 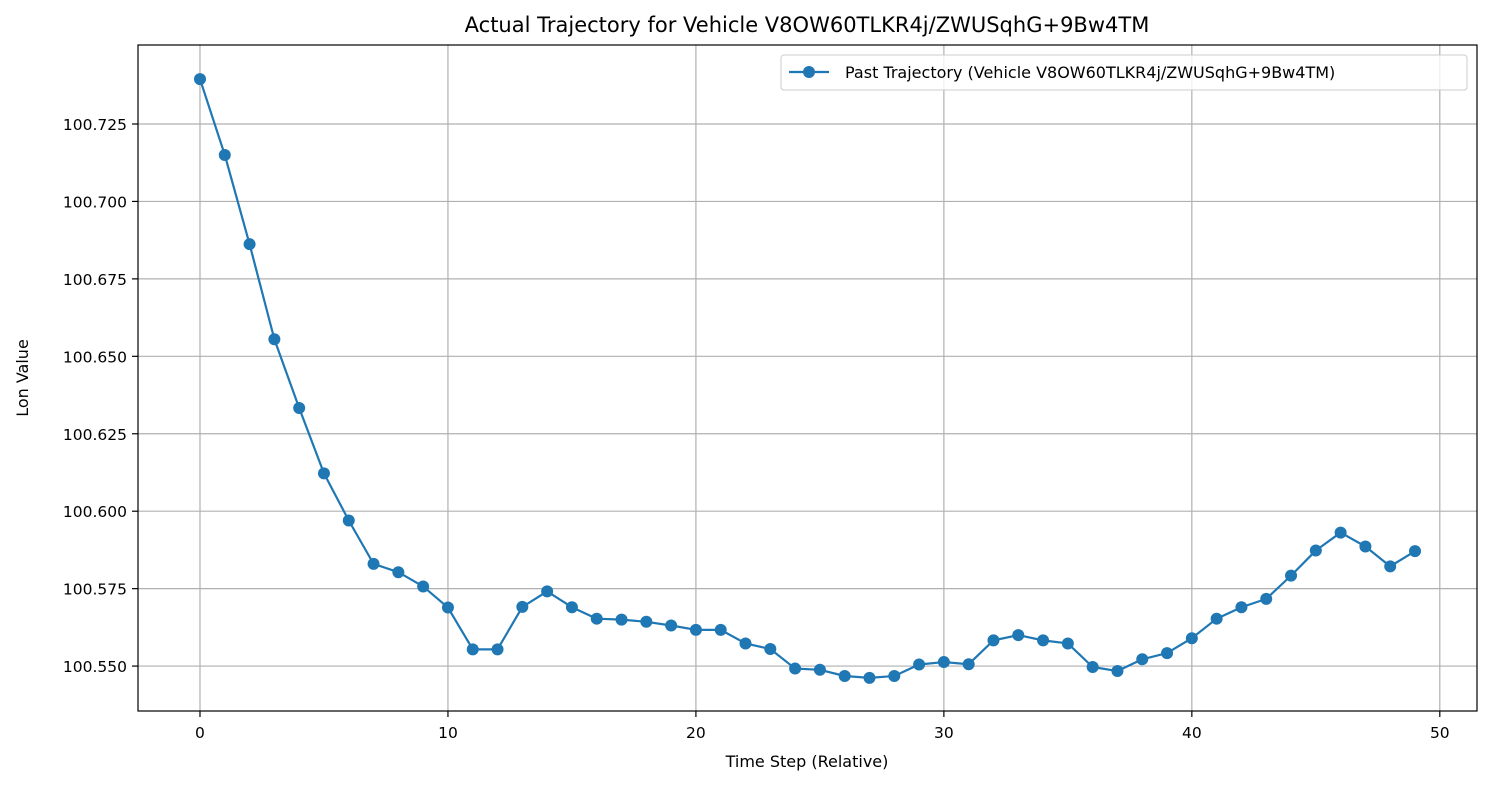 I want to click on x-tick-label: 50, so click(x=1440, y=733).